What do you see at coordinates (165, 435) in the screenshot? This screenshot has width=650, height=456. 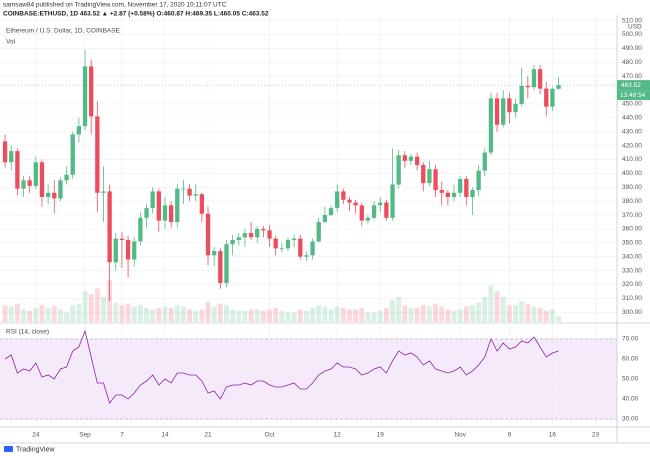 I see `x-tick-label: 14` at bounding box center [165, 435].